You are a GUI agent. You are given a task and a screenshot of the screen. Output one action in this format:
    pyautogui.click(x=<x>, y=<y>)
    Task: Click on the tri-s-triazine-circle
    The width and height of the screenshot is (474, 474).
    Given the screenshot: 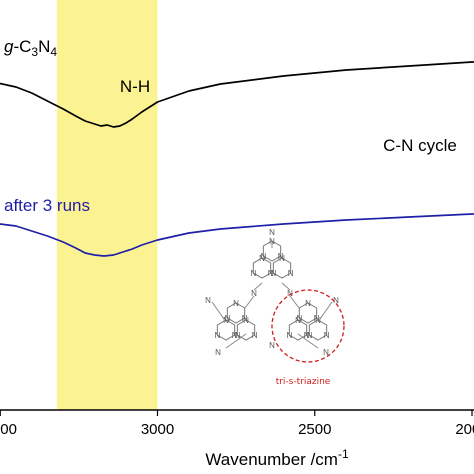 What is the action you would take?
    pyautogui.click(x=308, y=326)
    